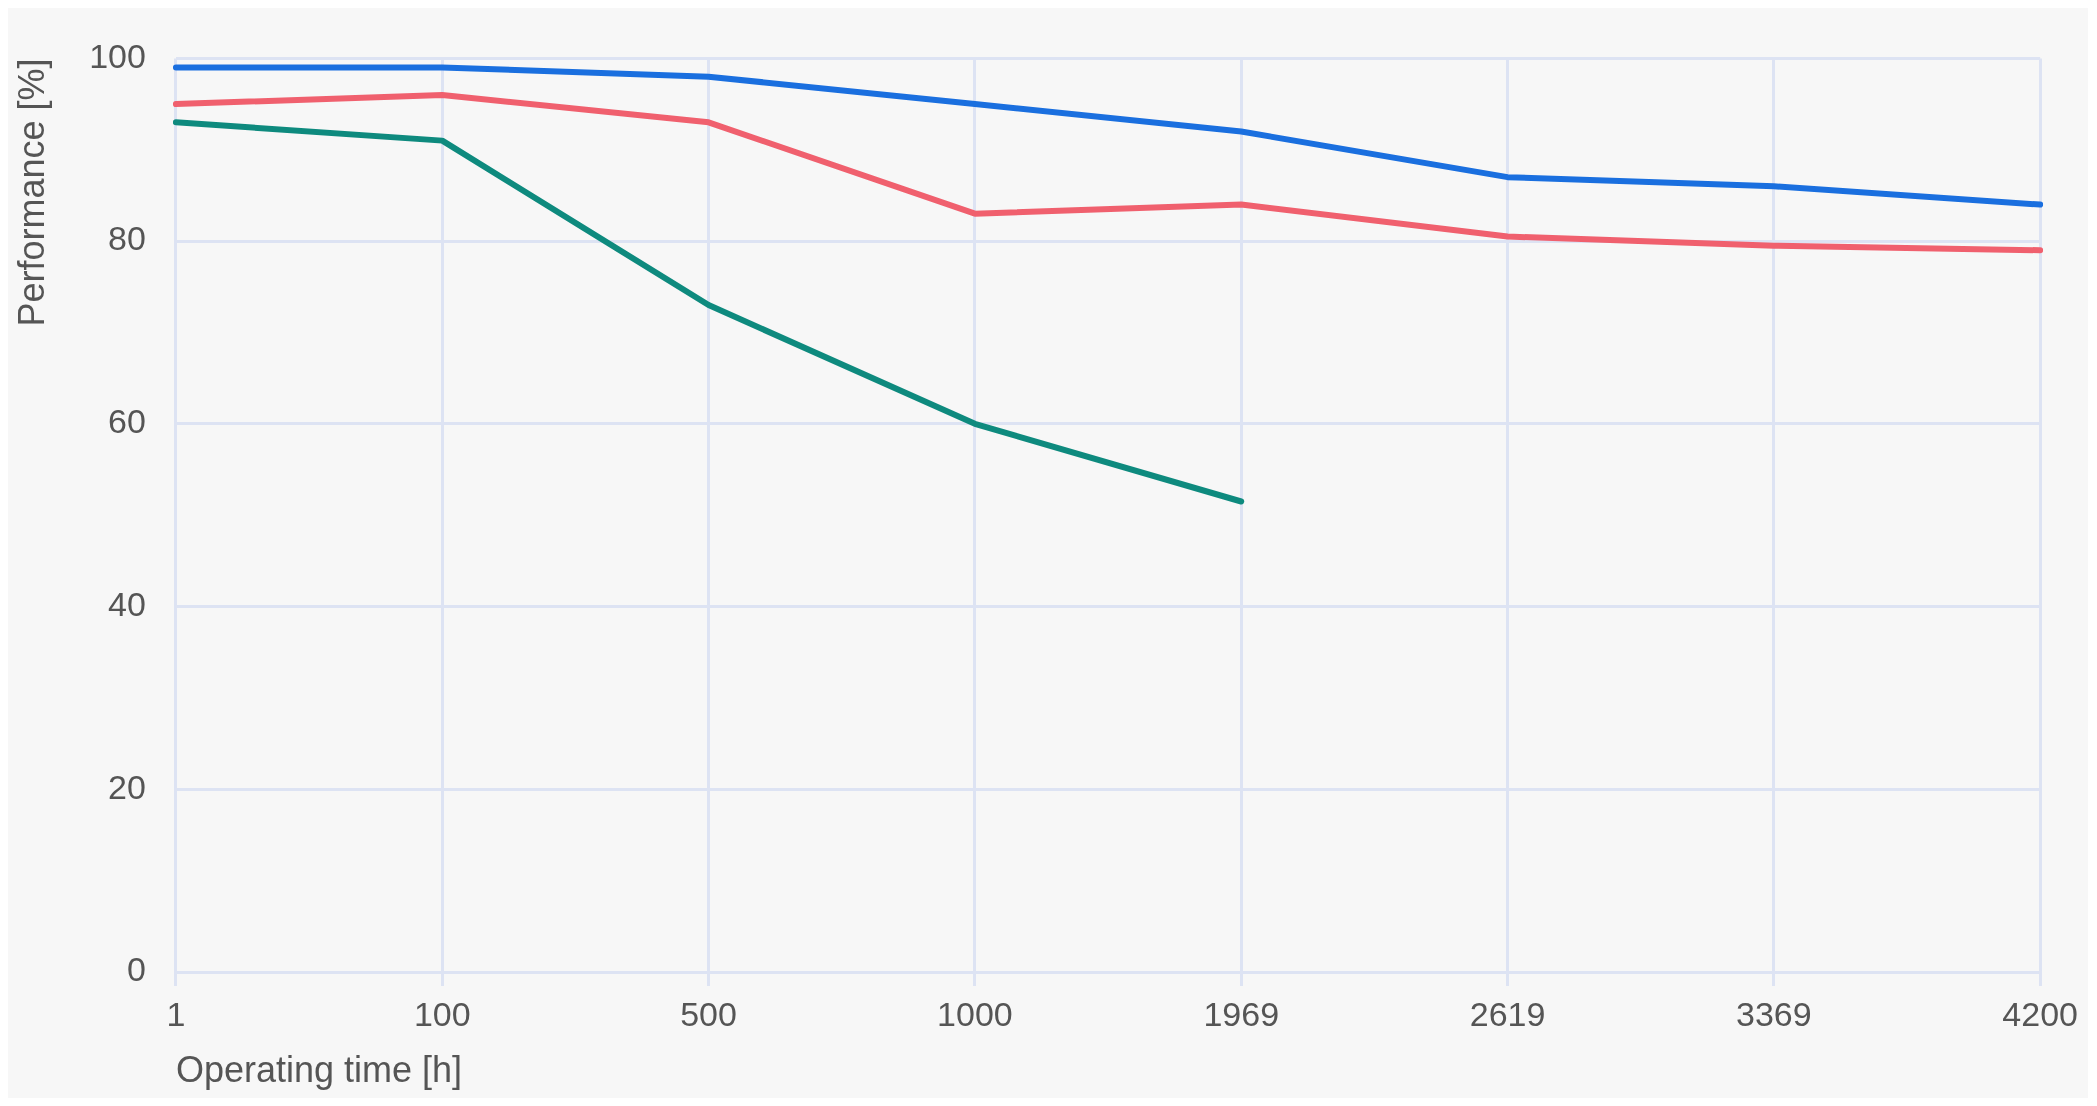 The height and width of the screenshot is (1106, 2097). What do you see at coordinates (31, 192) in the screenshot?
I see `y-axis-title: Performance [%]` at bounding box center [31, 192].